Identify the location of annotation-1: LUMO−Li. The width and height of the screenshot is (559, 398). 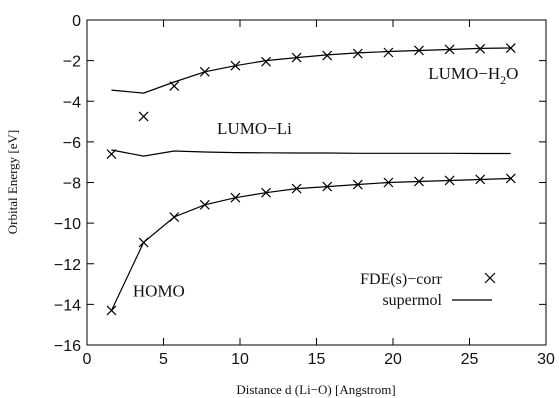
(254, 128).